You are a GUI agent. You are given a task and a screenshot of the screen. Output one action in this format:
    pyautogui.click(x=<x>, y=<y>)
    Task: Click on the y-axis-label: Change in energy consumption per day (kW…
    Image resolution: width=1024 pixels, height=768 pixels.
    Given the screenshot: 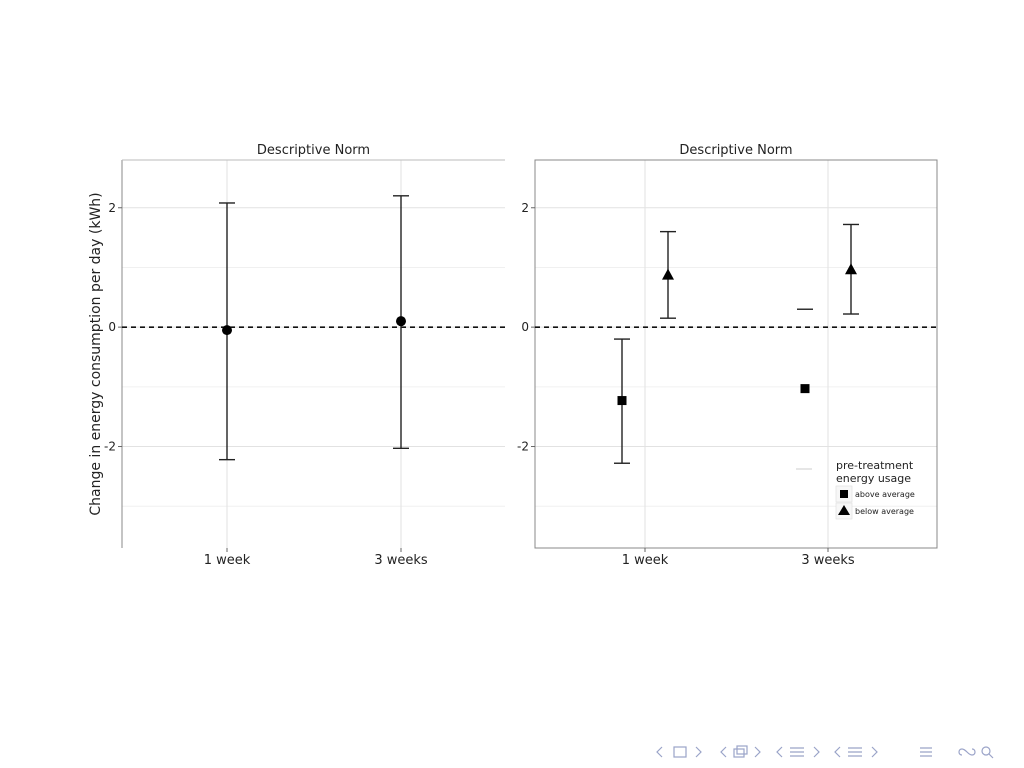 What is the action you would take?
    pyautogui.click(x=96, y=353)
    